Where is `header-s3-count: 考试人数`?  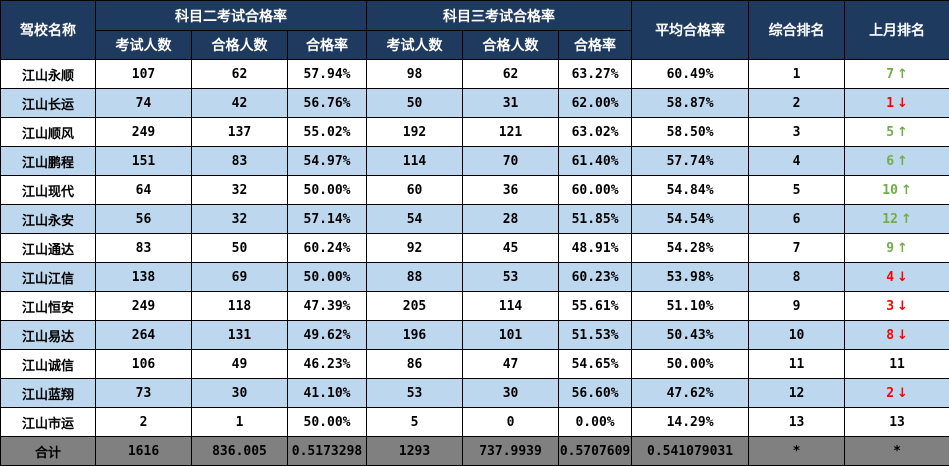
header-s3-count: 考试人数 is located at coordinates (415, 45).